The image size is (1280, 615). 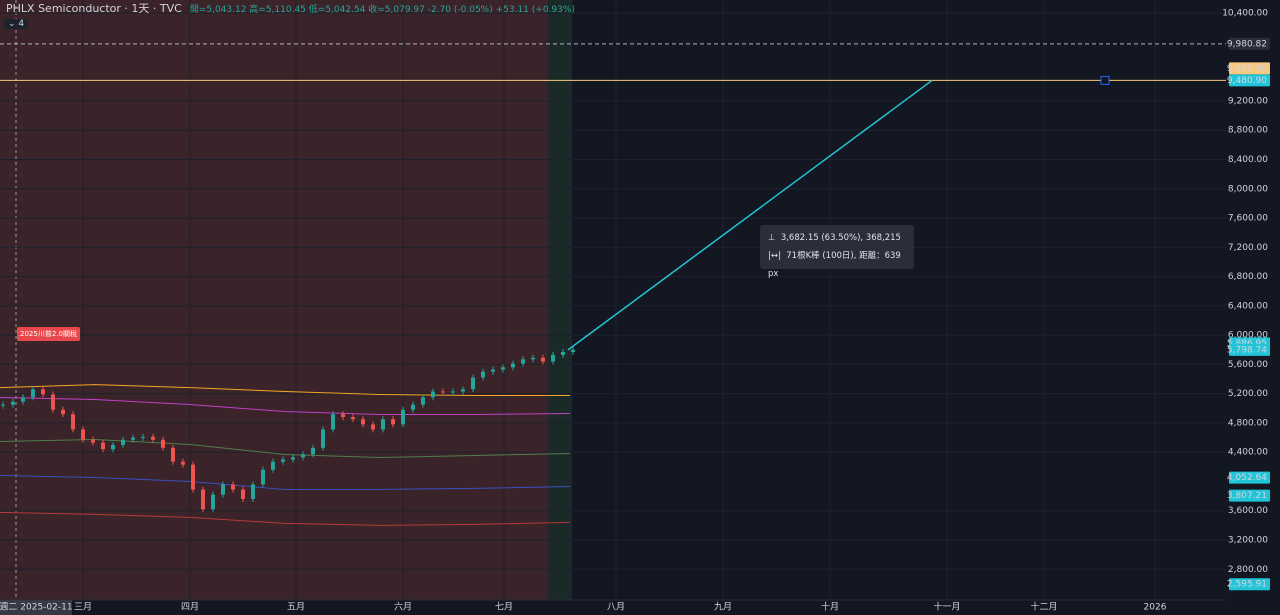 I want to click on tooltip-text: 3,682.15 (63.50%), 368,215, so click(x=840, y=238).